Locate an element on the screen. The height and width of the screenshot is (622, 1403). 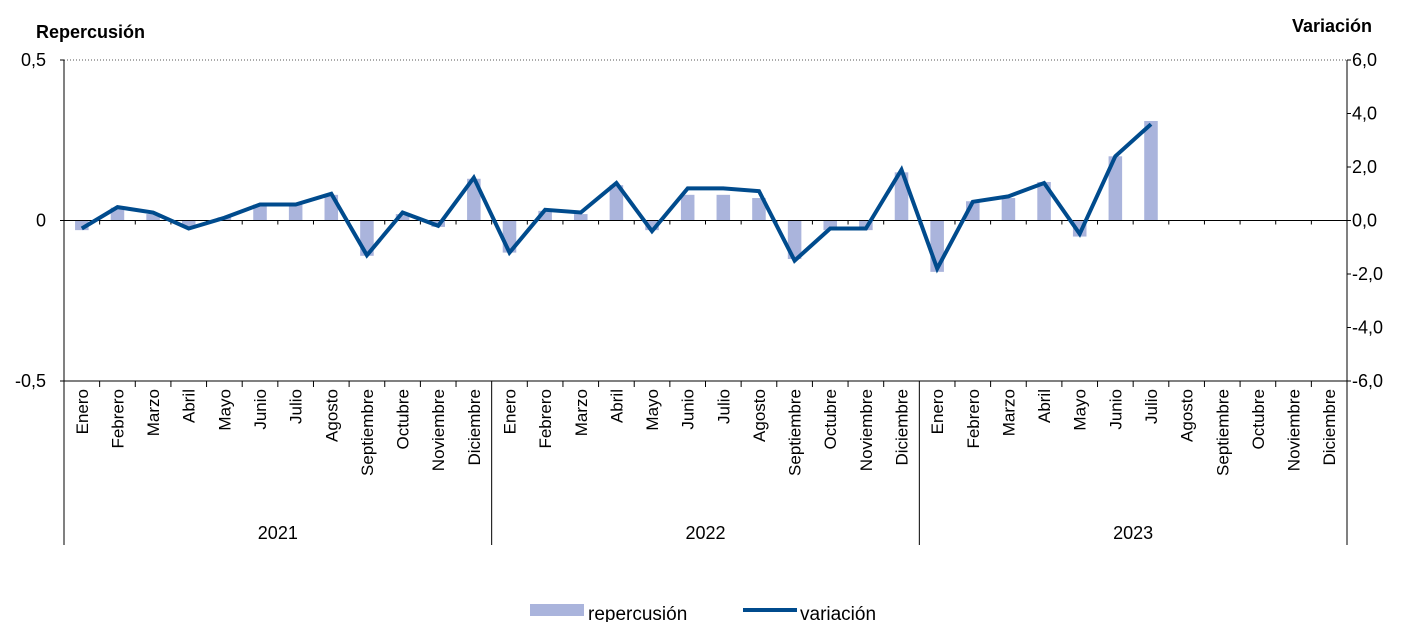
right-tick-label: 4,0 is located at coordinates (1364, 114).